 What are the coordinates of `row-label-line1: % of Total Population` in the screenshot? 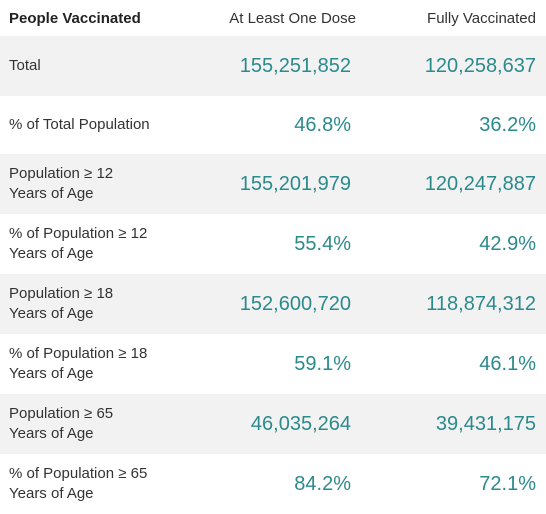 It's located at (79, 124).